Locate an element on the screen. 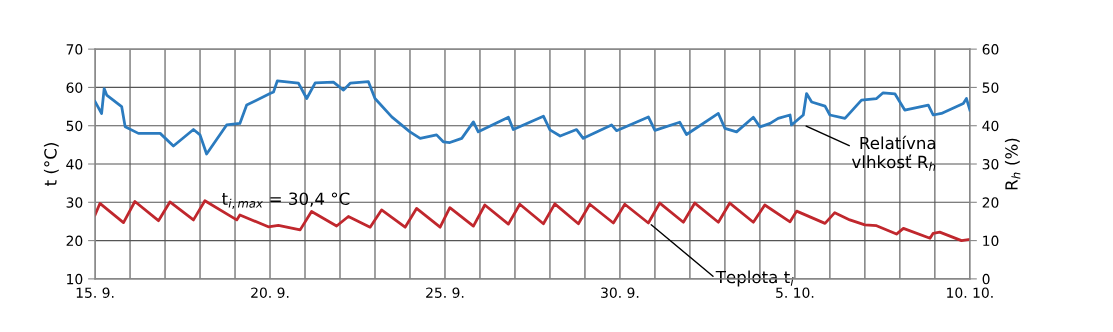 This screenshot has width=1113, height=332. y-tick-label: 70 is located at coordinates (74, 49).